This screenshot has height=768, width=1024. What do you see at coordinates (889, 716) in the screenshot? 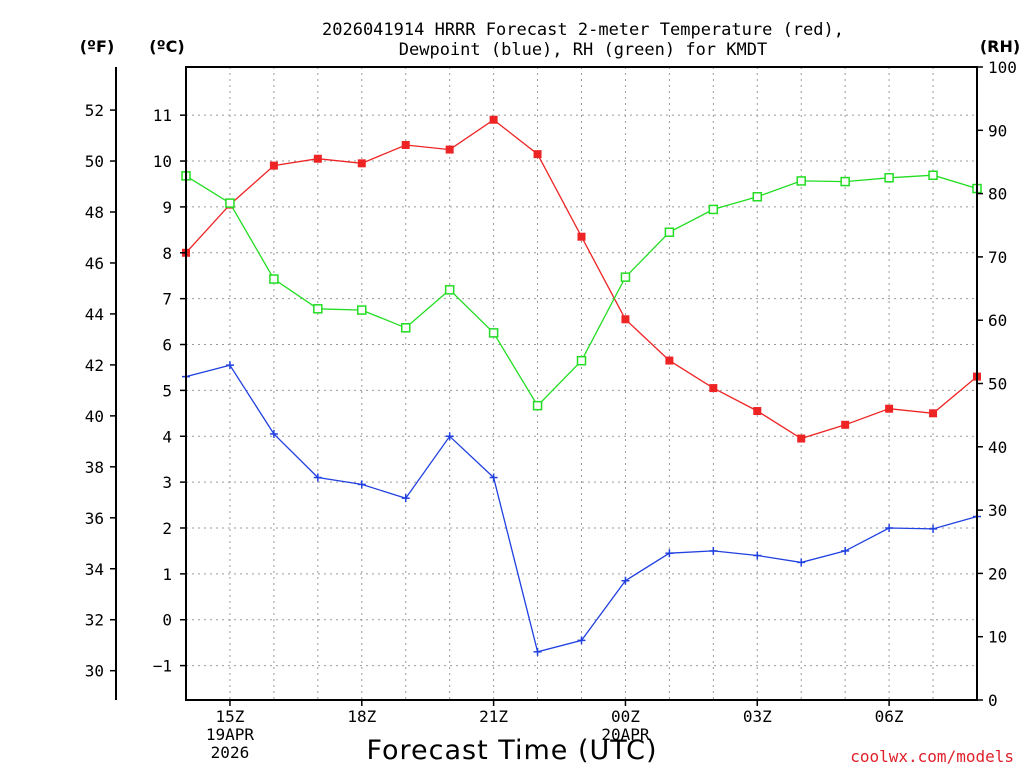
I see `x-tick-label: 06Z` at bounding box center [889, 716].